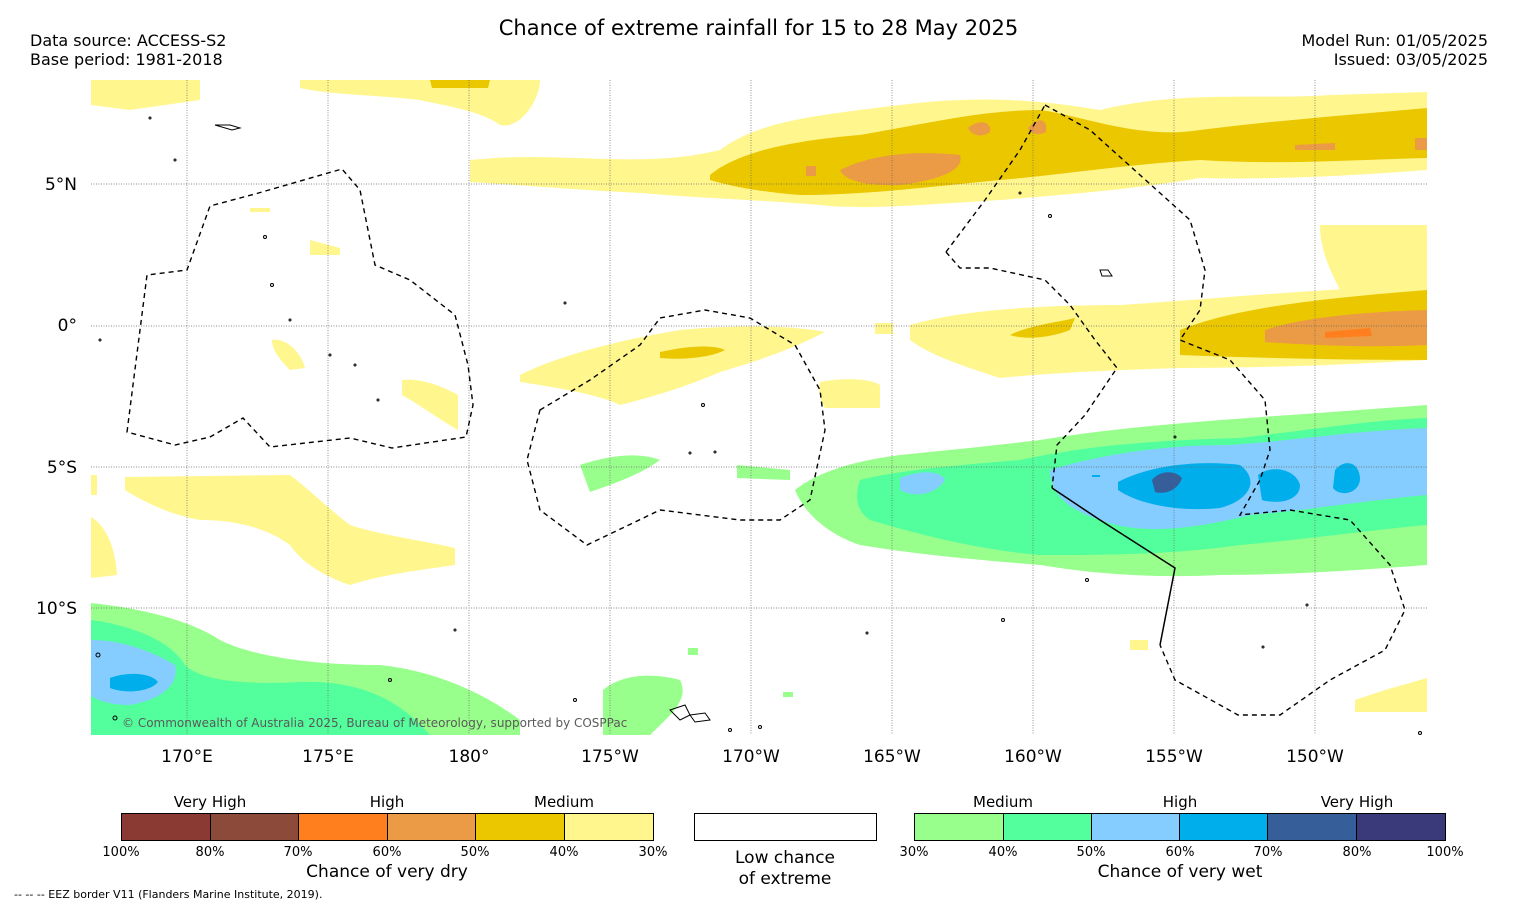 This screenshot has width=1517, height=908. Describe the element at coordinates (1167, 482) in the screenshot. I see `wet-area-very-high` at that location.